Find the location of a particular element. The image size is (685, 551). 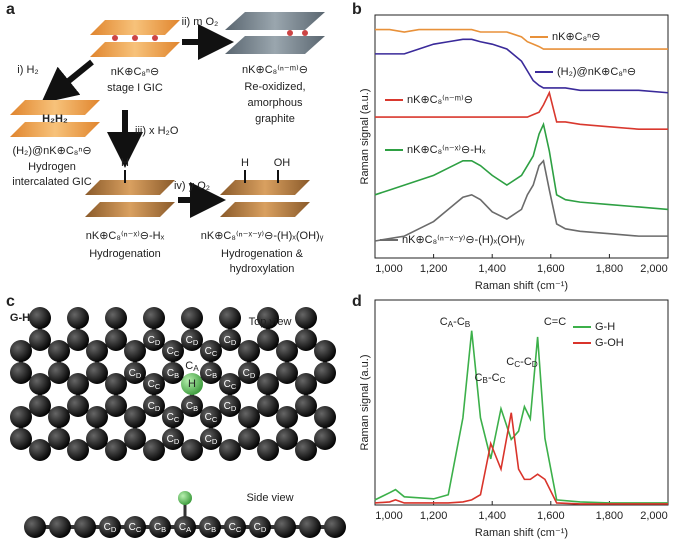

panel-label: d is located at coordinates (357, 301).